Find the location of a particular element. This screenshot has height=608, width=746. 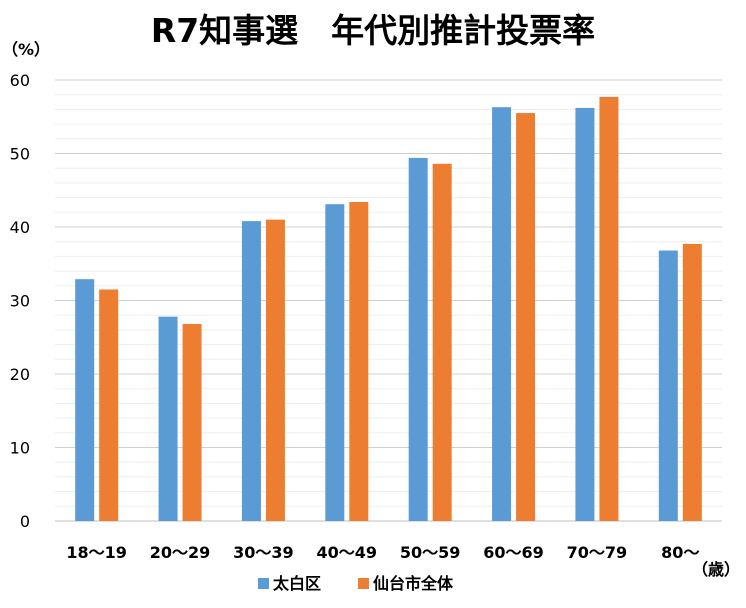

y-tick-label: 10 is located at coordinates (20, 448).